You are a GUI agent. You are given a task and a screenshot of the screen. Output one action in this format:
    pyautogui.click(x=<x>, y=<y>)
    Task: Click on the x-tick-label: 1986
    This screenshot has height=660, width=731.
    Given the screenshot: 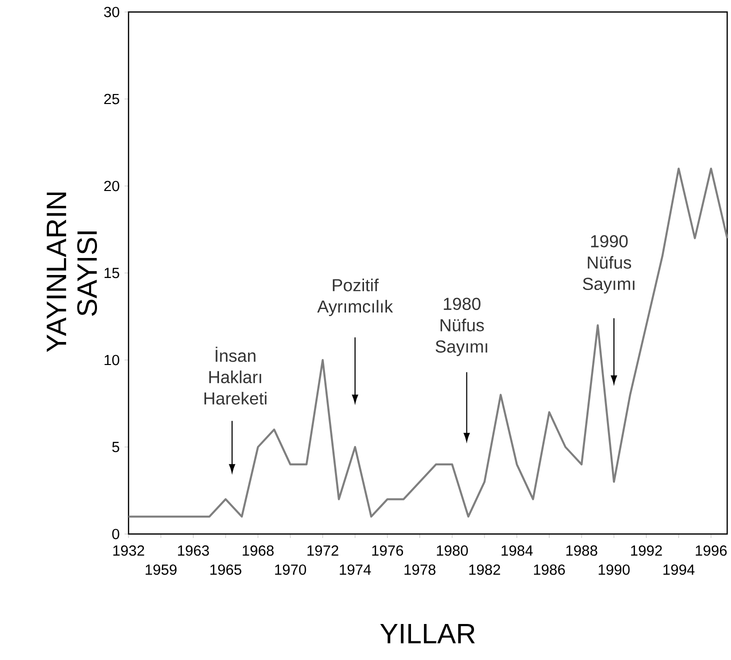 What is the action you would take?
    pyautogui.click(x=549, y=569)
    